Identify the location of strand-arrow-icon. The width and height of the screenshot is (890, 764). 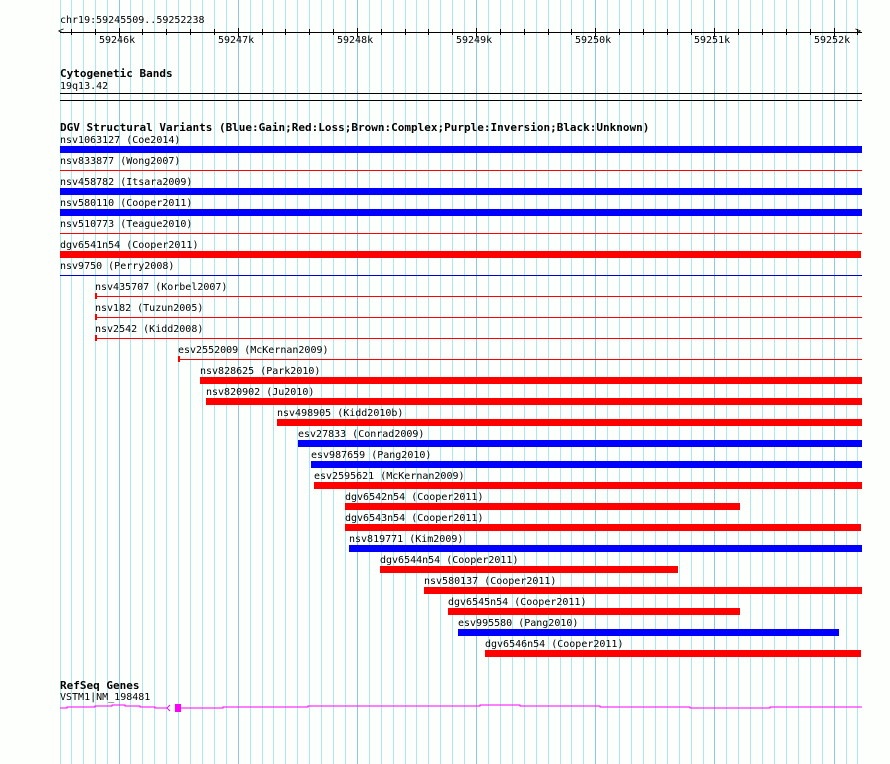
(168, 708).